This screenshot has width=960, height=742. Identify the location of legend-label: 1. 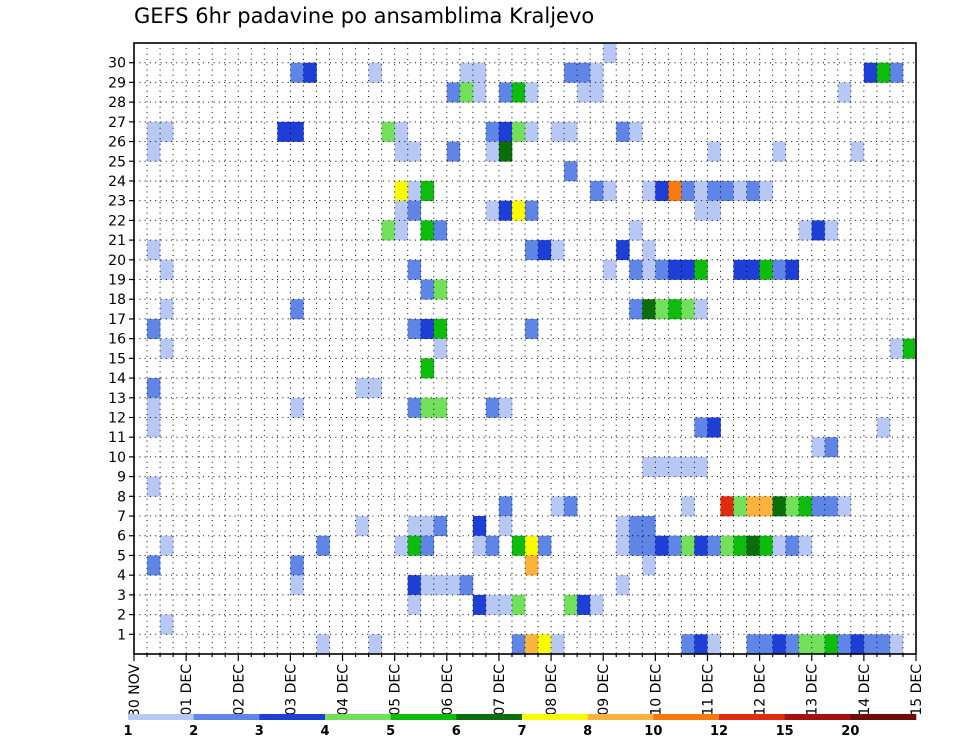
(127, 731).